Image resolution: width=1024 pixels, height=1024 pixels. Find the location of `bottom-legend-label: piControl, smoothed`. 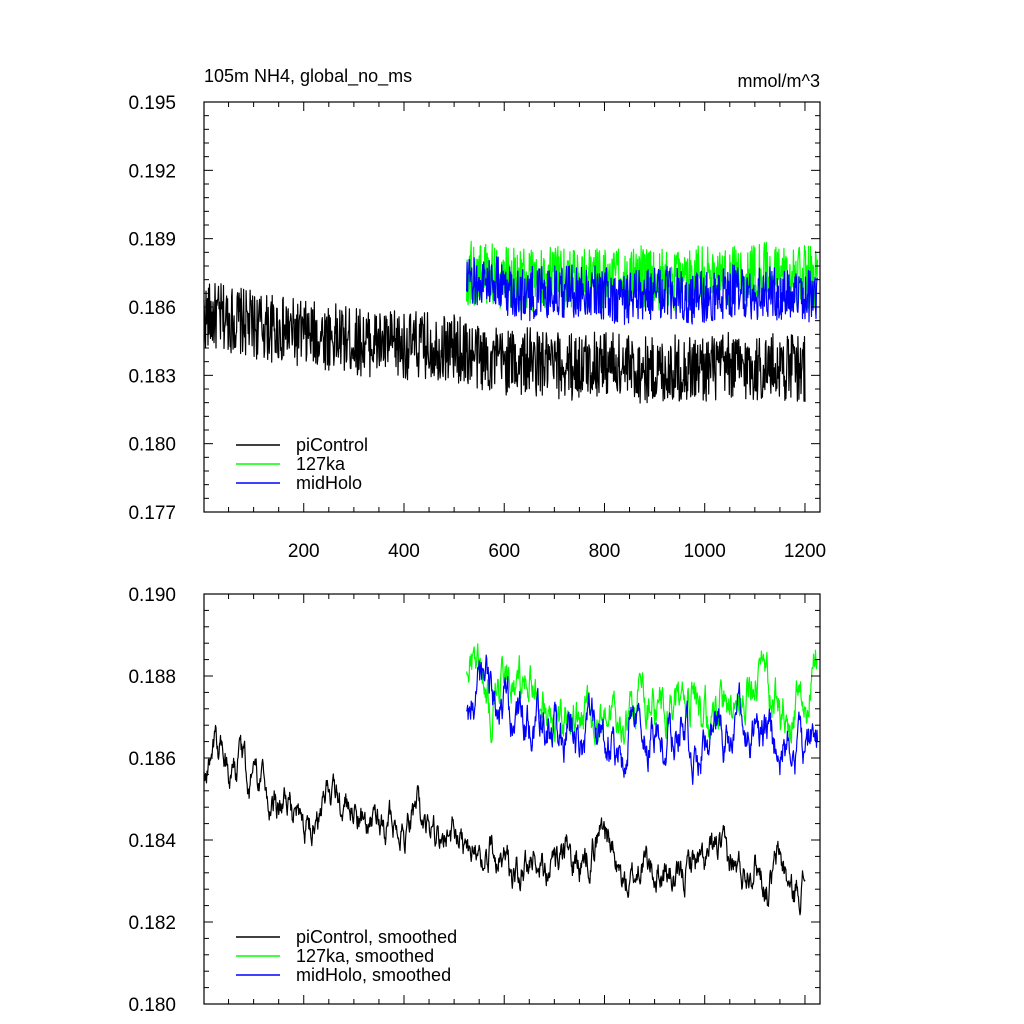

bottom-legend-label: piControl, smoothed is located at coordinates (376, 937).